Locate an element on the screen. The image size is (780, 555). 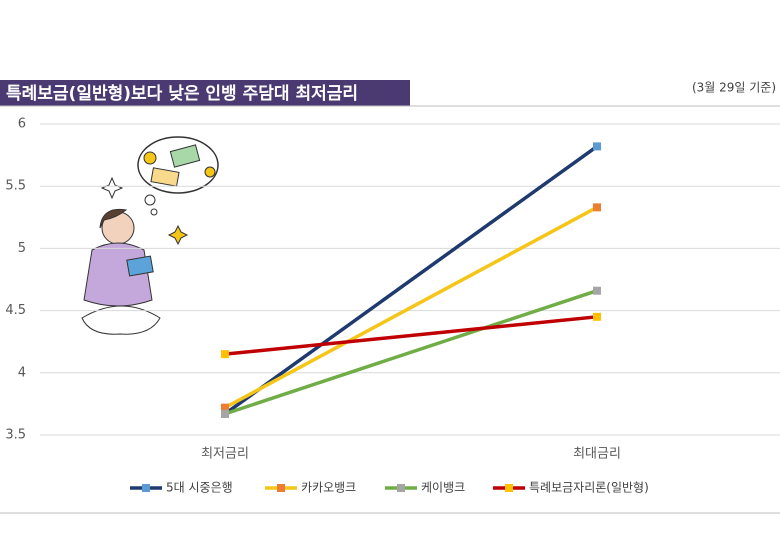
title-background is located at coordinates (205, 93).